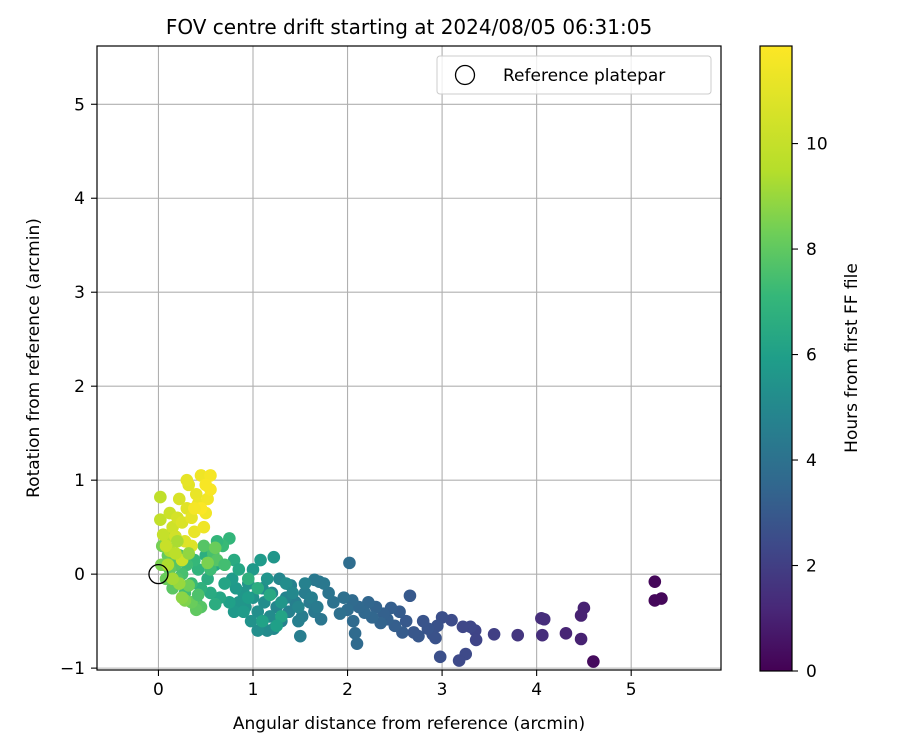 The width and height of the screenshot is (900, 750). I want to click on colorbar-tick-label: 8, so click(811, 250).